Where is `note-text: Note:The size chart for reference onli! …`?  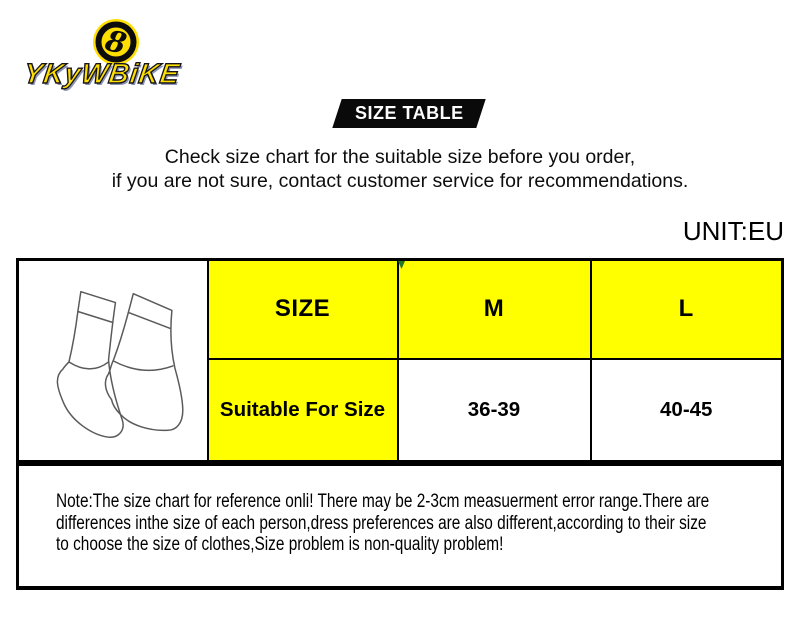
note-text: Note:The size chart for reference onli! … is located at coordinates (418, 523).